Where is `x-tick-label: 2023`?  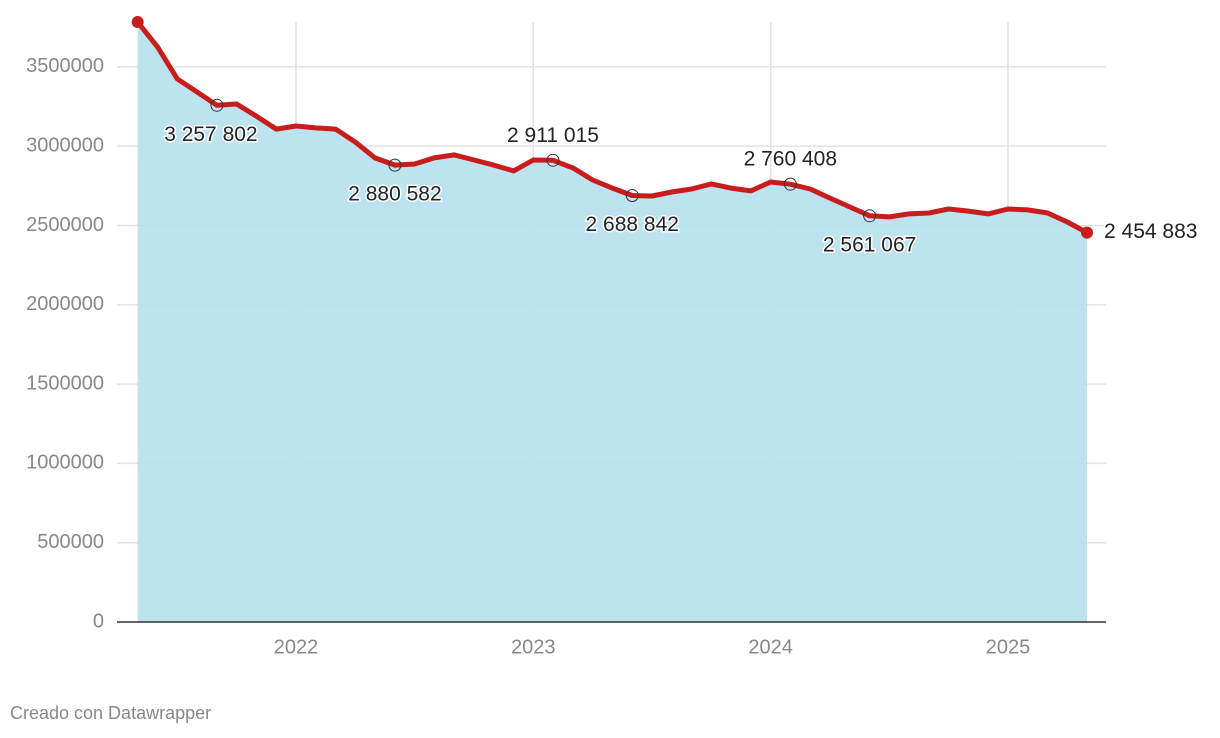 x-tick-label: 2023 is located at coordinates (533, 647).